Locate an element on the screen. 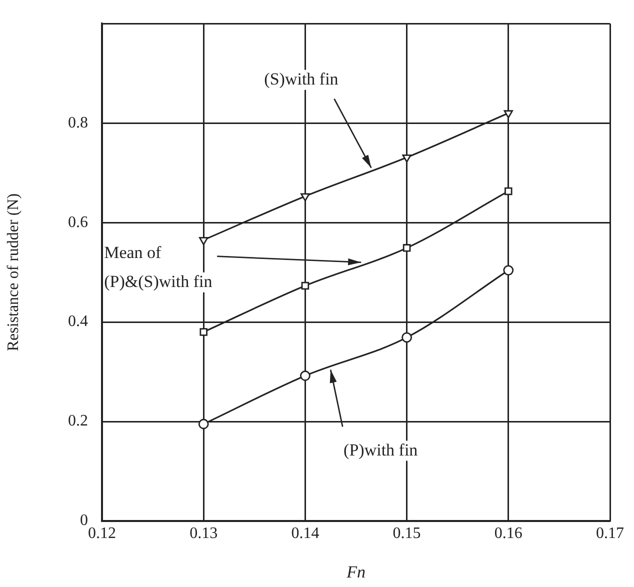  y-tick-label: 0.8 is located at coordinates (78, 123).